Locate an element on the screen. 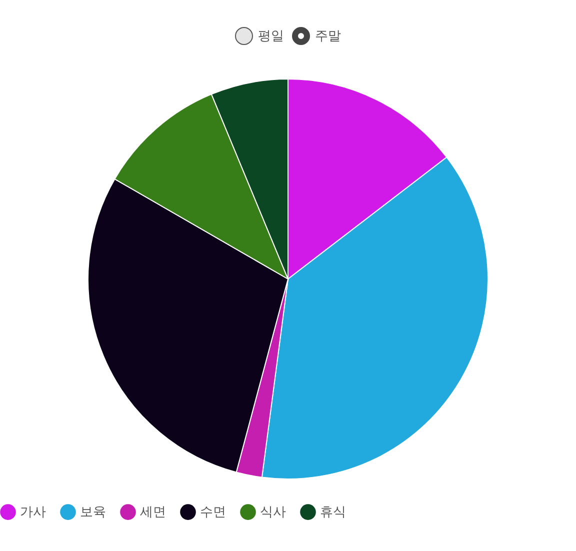  legend-label: 휴식 is located at coordinates (333, 512).